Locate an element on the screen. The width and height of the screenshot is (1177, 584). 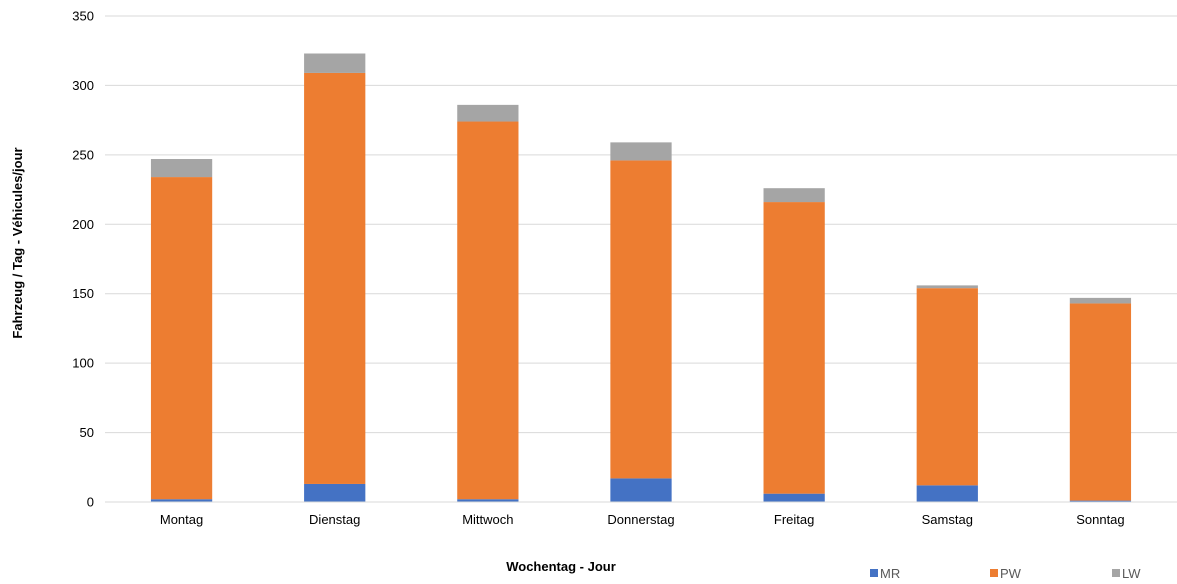
bar-mr-sonntag is located at coordinates (1100, 501).